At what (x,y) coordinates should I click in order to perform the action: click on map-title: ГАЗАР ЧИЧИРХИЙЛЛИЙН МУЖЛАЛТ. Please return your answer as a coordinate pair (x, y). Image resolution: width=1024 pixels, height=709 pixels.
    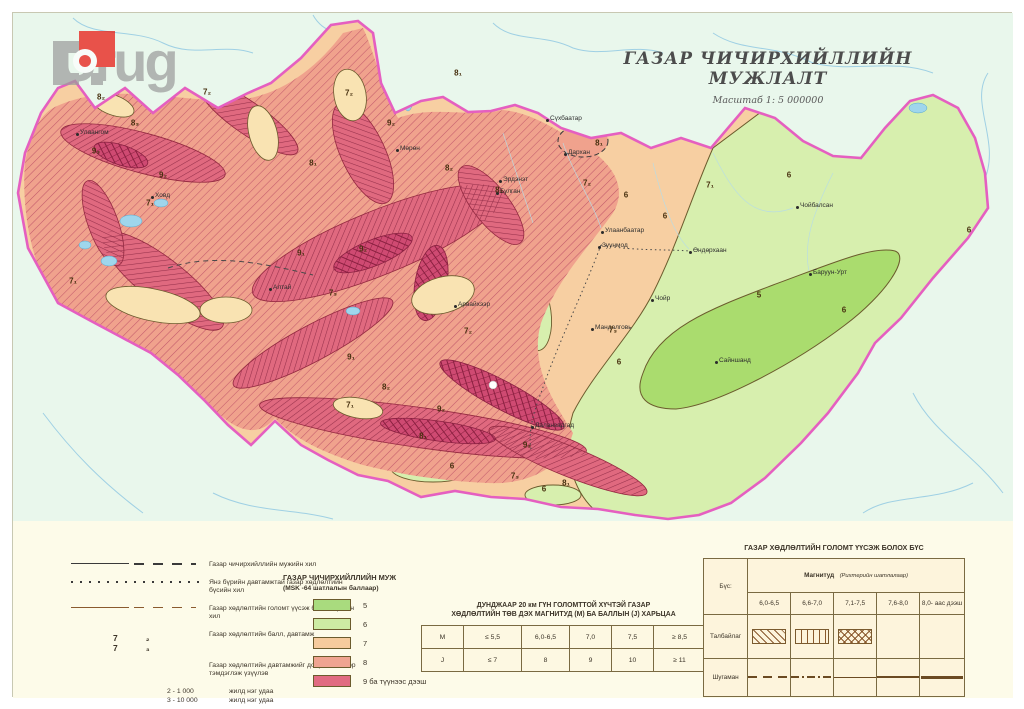
    Looking at the image, I should click on (768, 69).